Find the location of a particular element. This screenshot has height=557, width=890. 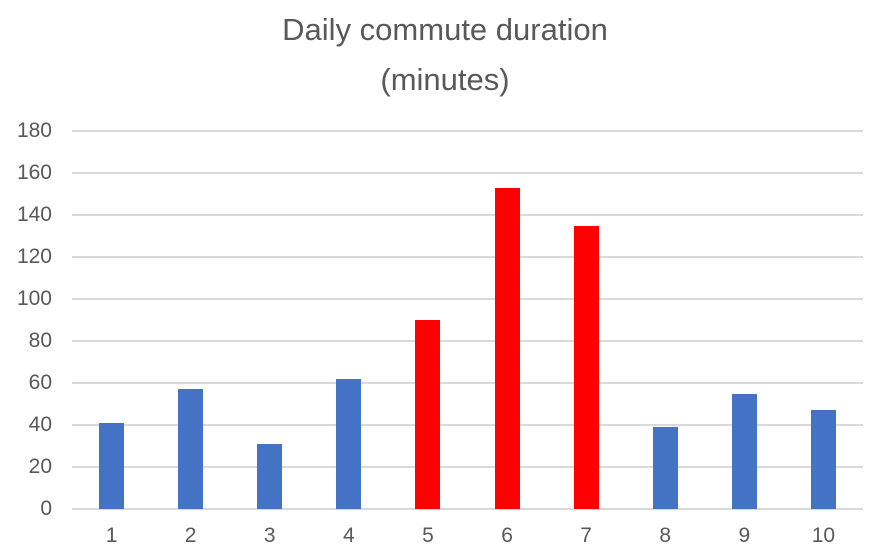

x-axis-tick-label: 2 is located at coordinates (190, 535).